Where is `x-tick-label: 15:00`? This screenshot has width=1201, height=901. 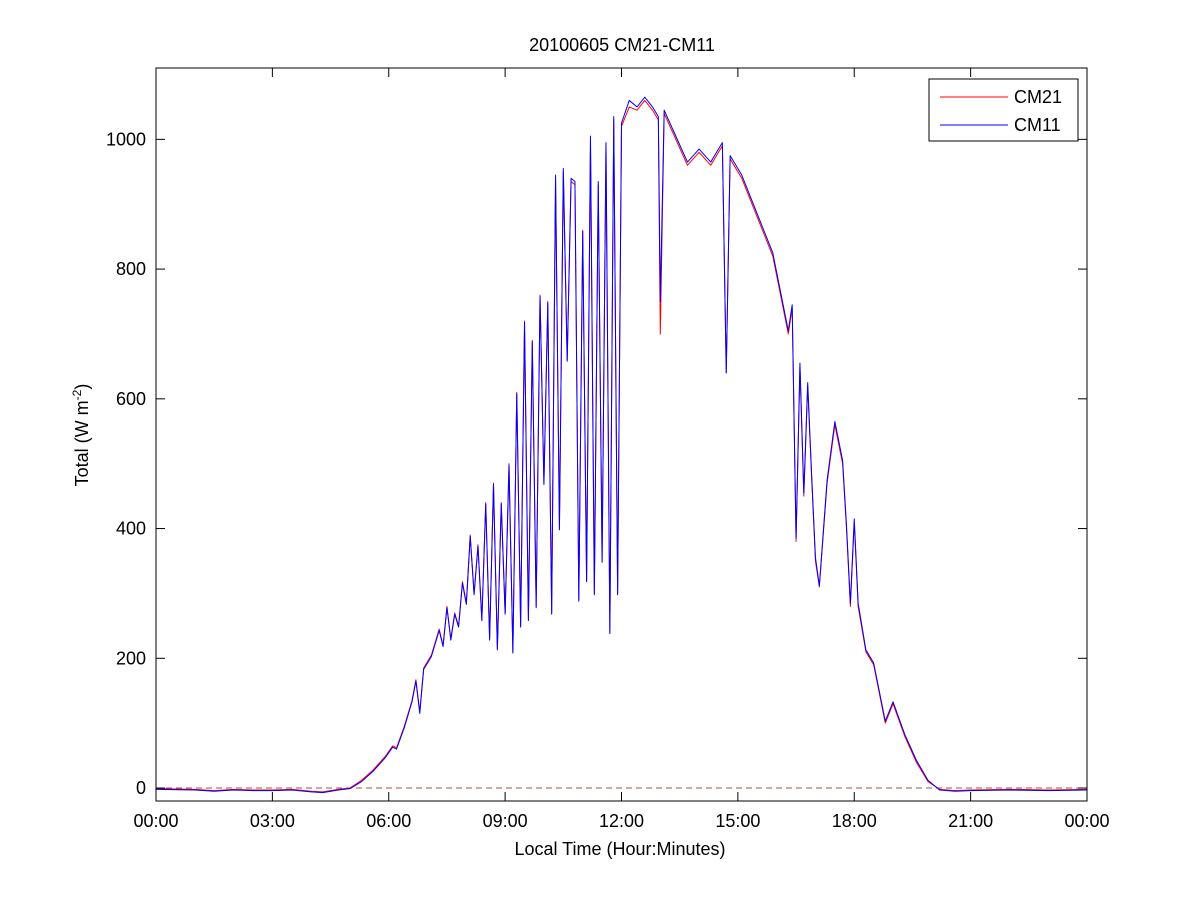 x-tick-label: 15:00 is located at coordinates (737, 821).